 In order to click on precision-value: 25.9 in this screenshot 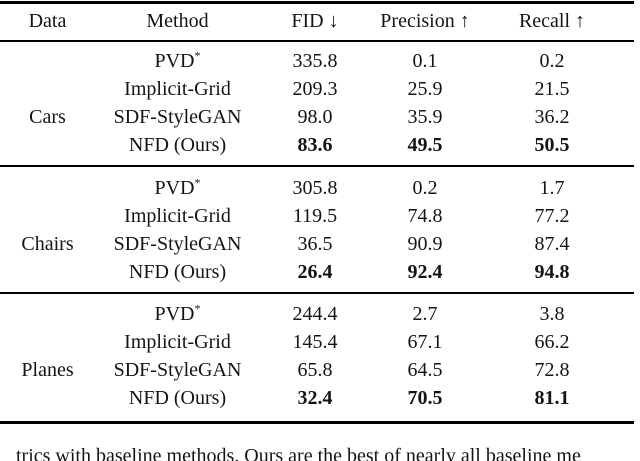, I will do `click(425, 88)`.